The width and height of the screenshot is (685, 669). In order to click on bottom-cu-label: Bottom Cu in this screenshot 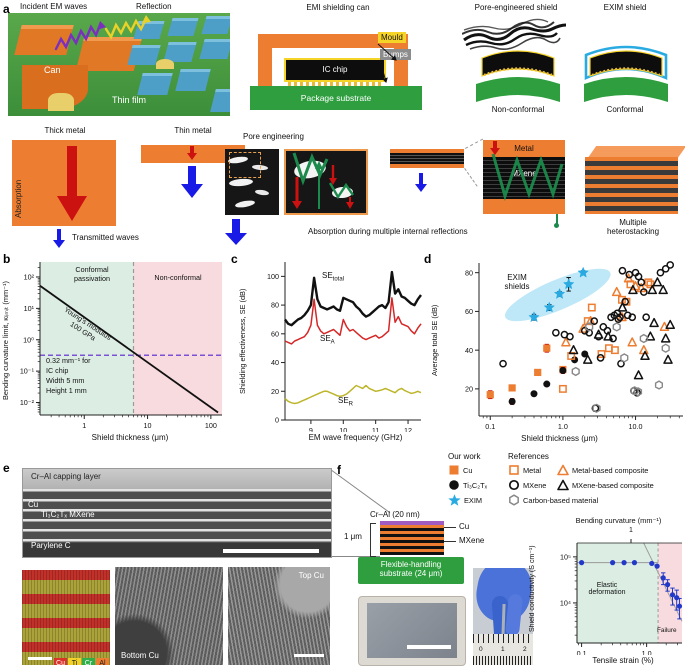, I will do `click(140, 655)`.